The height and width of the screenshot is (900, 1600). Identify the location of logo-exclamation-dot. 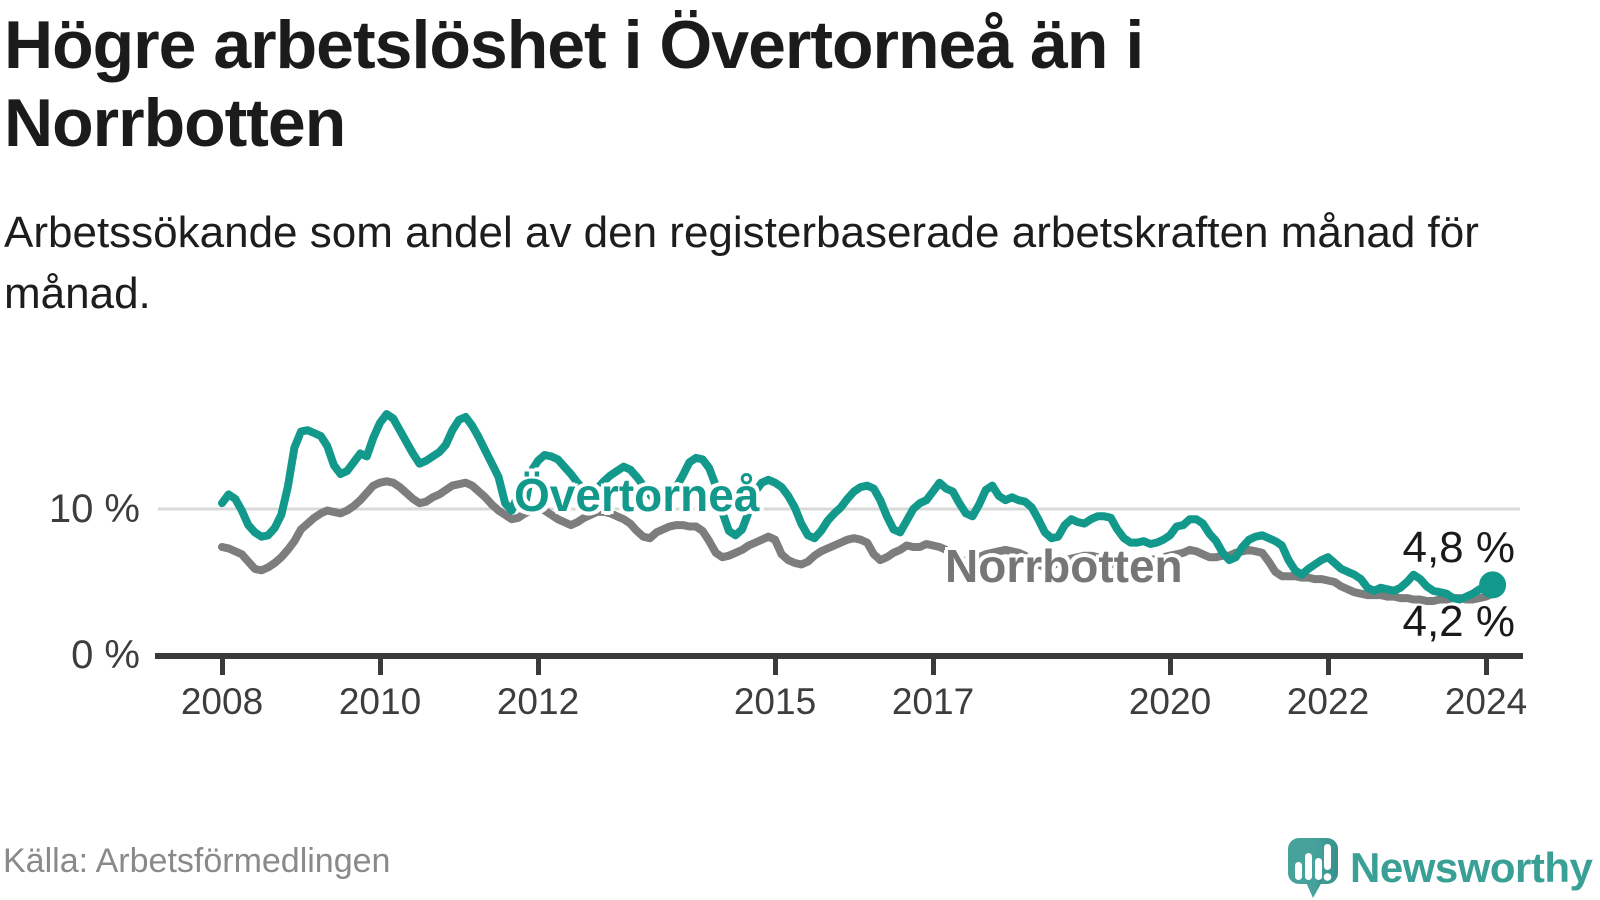
(1327, 877).